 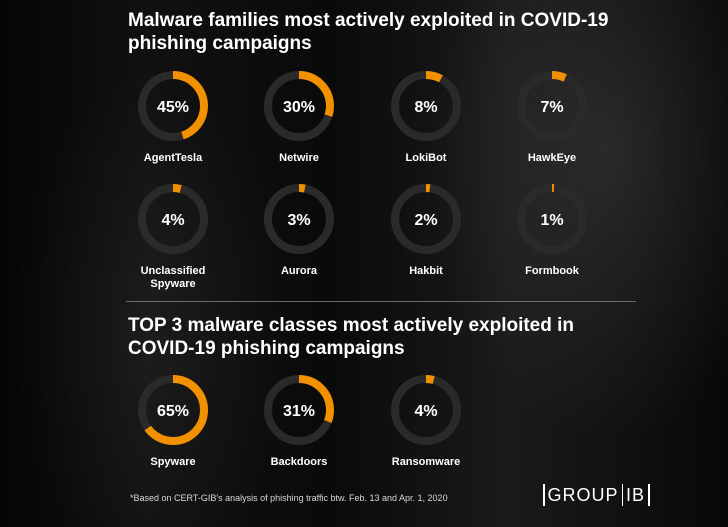 I want to click on logo-text-ib: IB, so click(x=636, y=494).